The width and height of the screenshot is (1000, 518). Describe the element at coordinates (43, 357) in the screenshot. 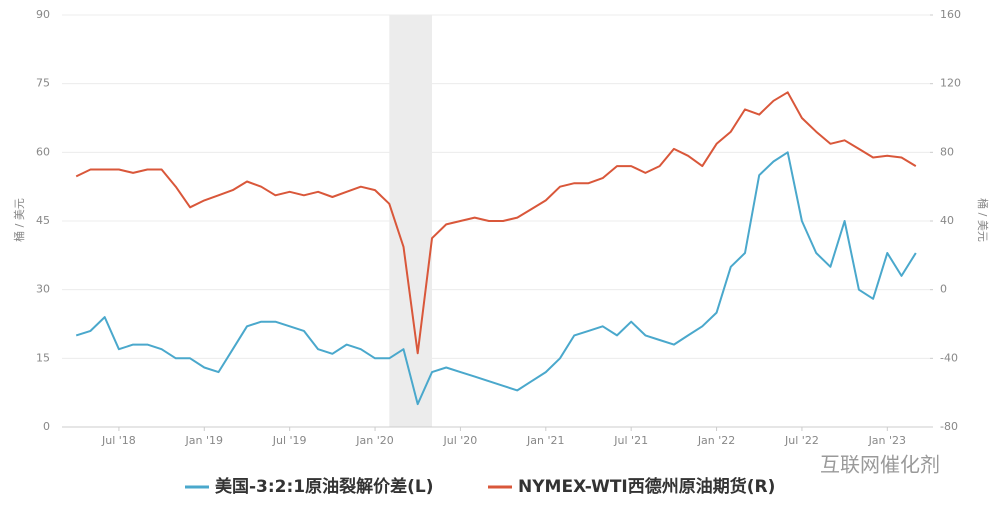

I see `y-tick-label: 15` at that location.